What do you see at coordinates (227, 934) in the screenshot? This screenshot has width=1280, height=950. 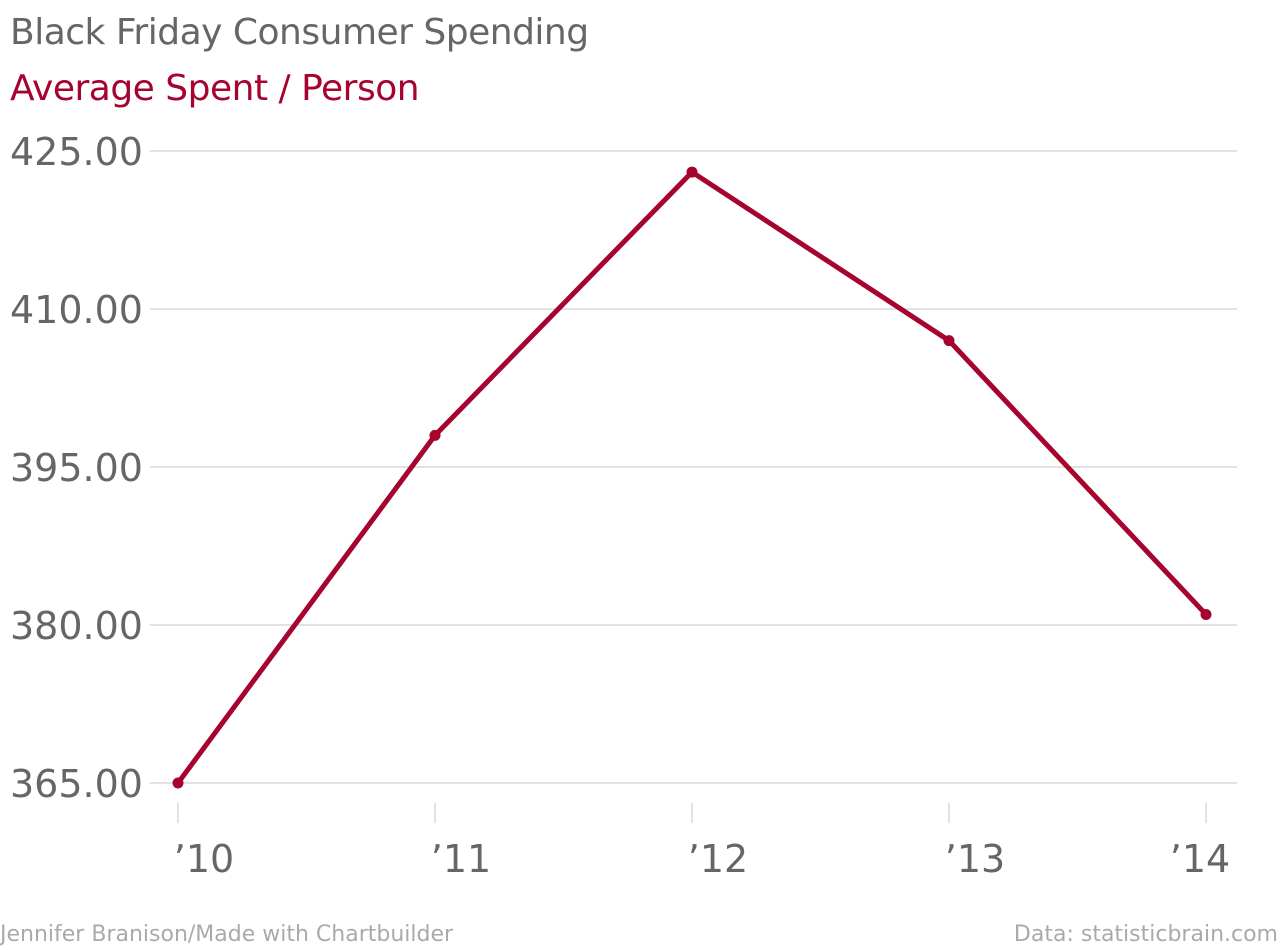 I see `footer-credit: Jennifer Branison/Made with Chartbuilder` at bounding box center [227, 934].